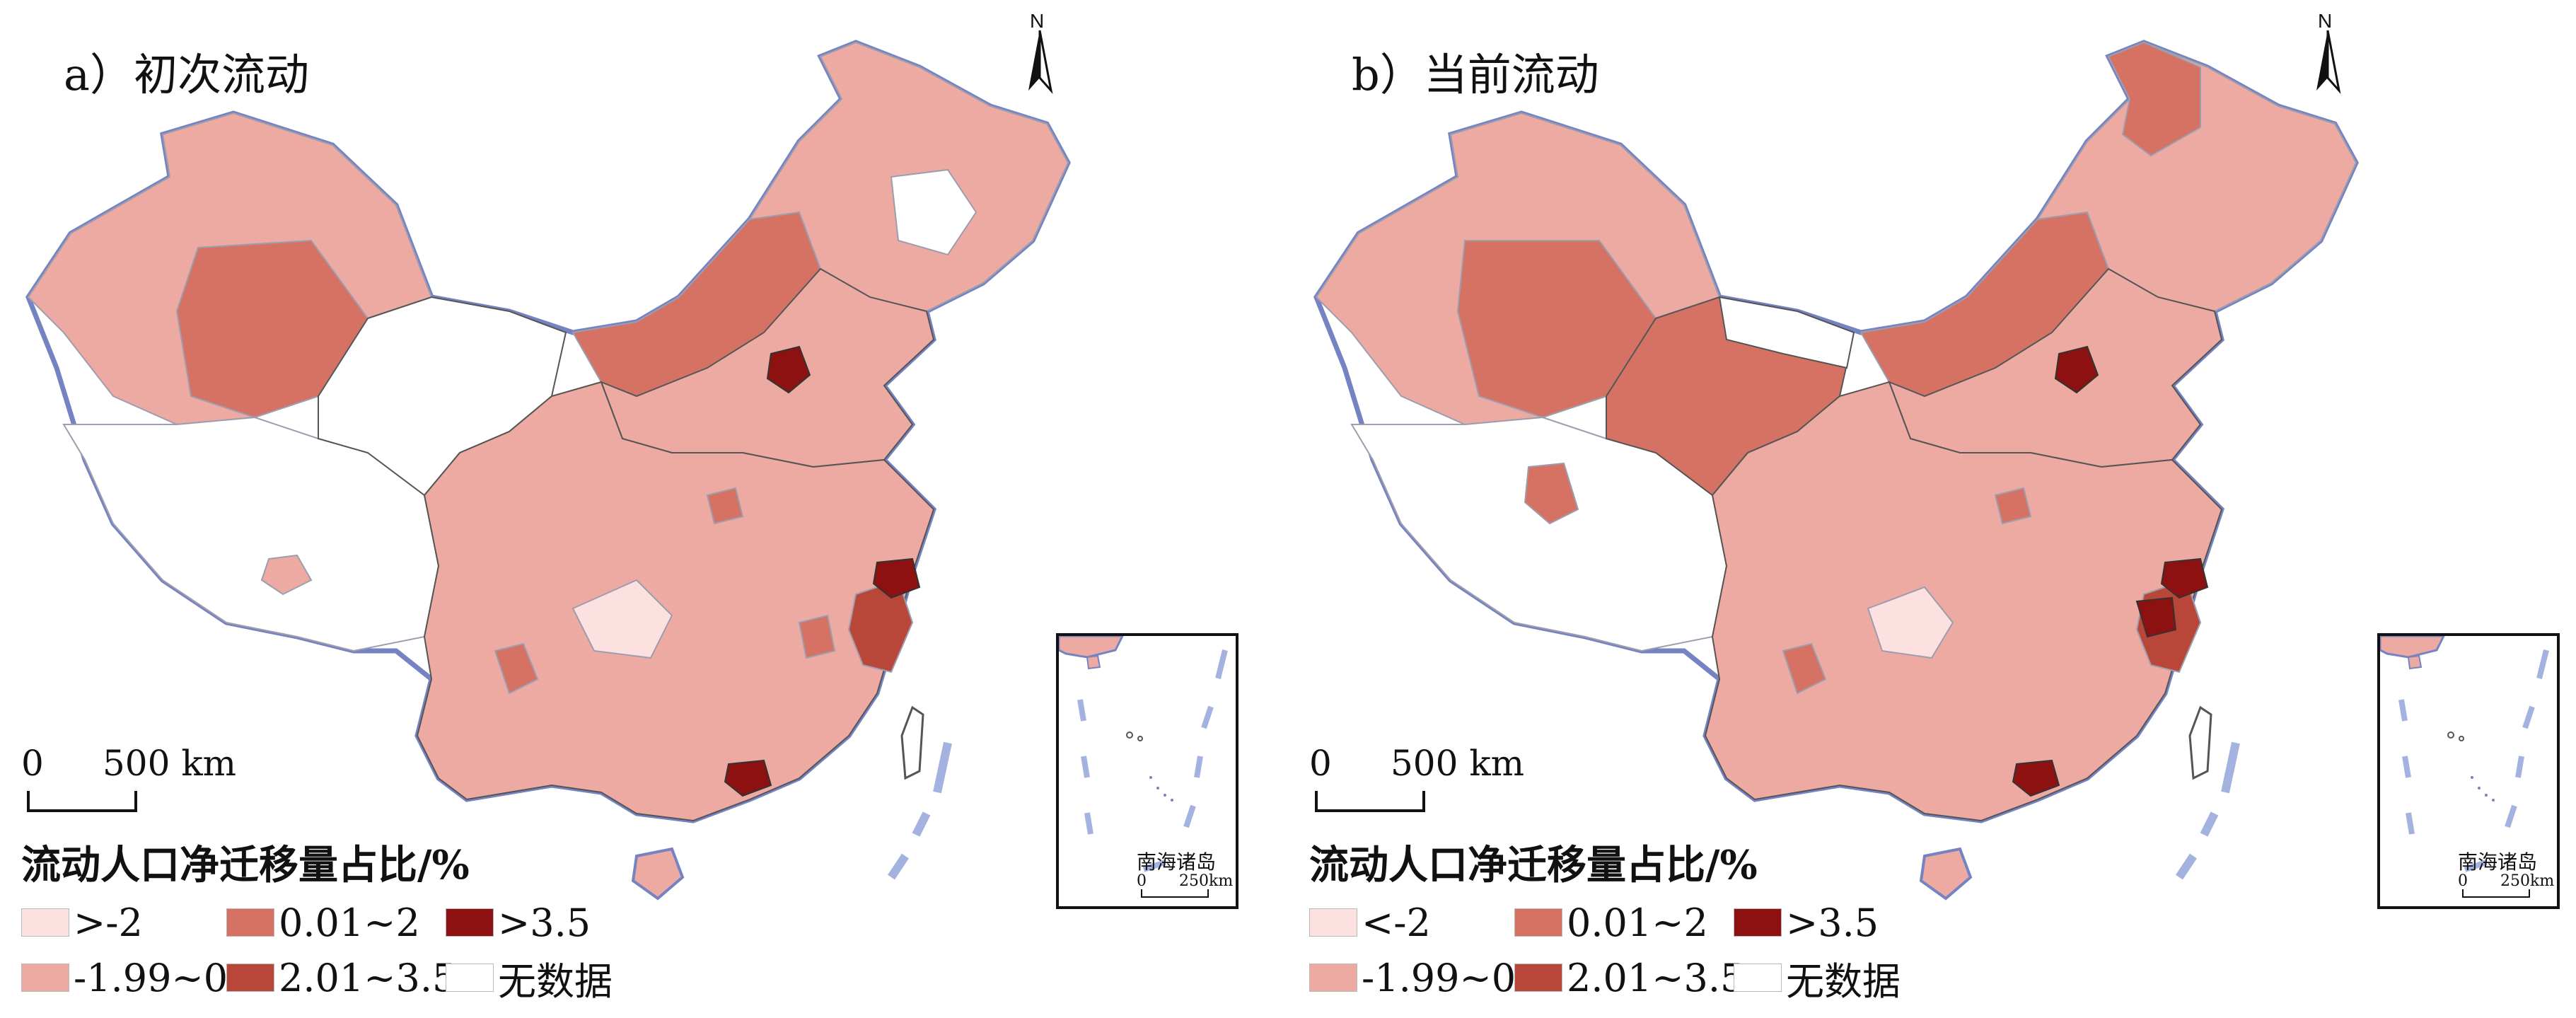 The width and height of the screenshot is (2576, 1018). Describe the element at coordinates (1786, 332) in the screenshot. I see `region-gansu-white` at that location.